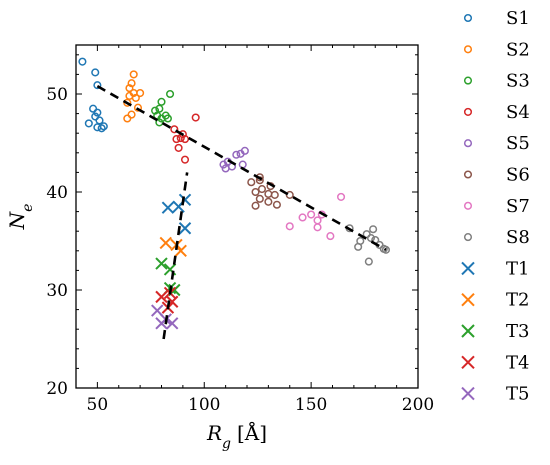 This screenshot has width=550, height=465. Describe the element at coordinates (496, 175) in the screenshot. I see `legend-item-s6: S6` at that location.